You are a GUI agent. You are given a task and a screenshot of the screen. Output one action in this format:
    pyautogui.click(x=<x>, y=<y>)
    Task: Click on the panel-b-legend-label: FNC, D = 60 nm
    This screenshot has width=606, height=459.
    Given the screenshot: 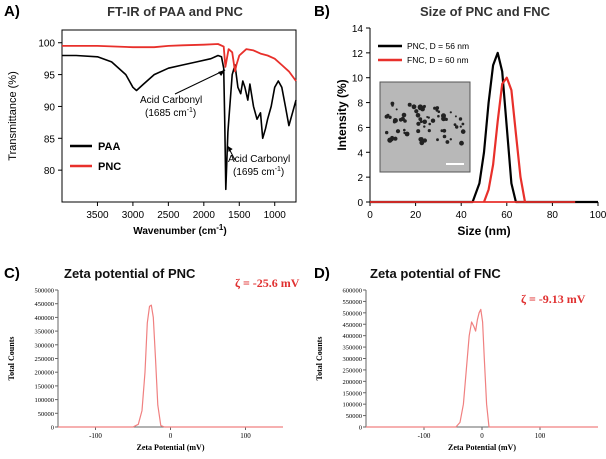 What is the action you would take?
    pyautogui.click(x=438, y=60)
    